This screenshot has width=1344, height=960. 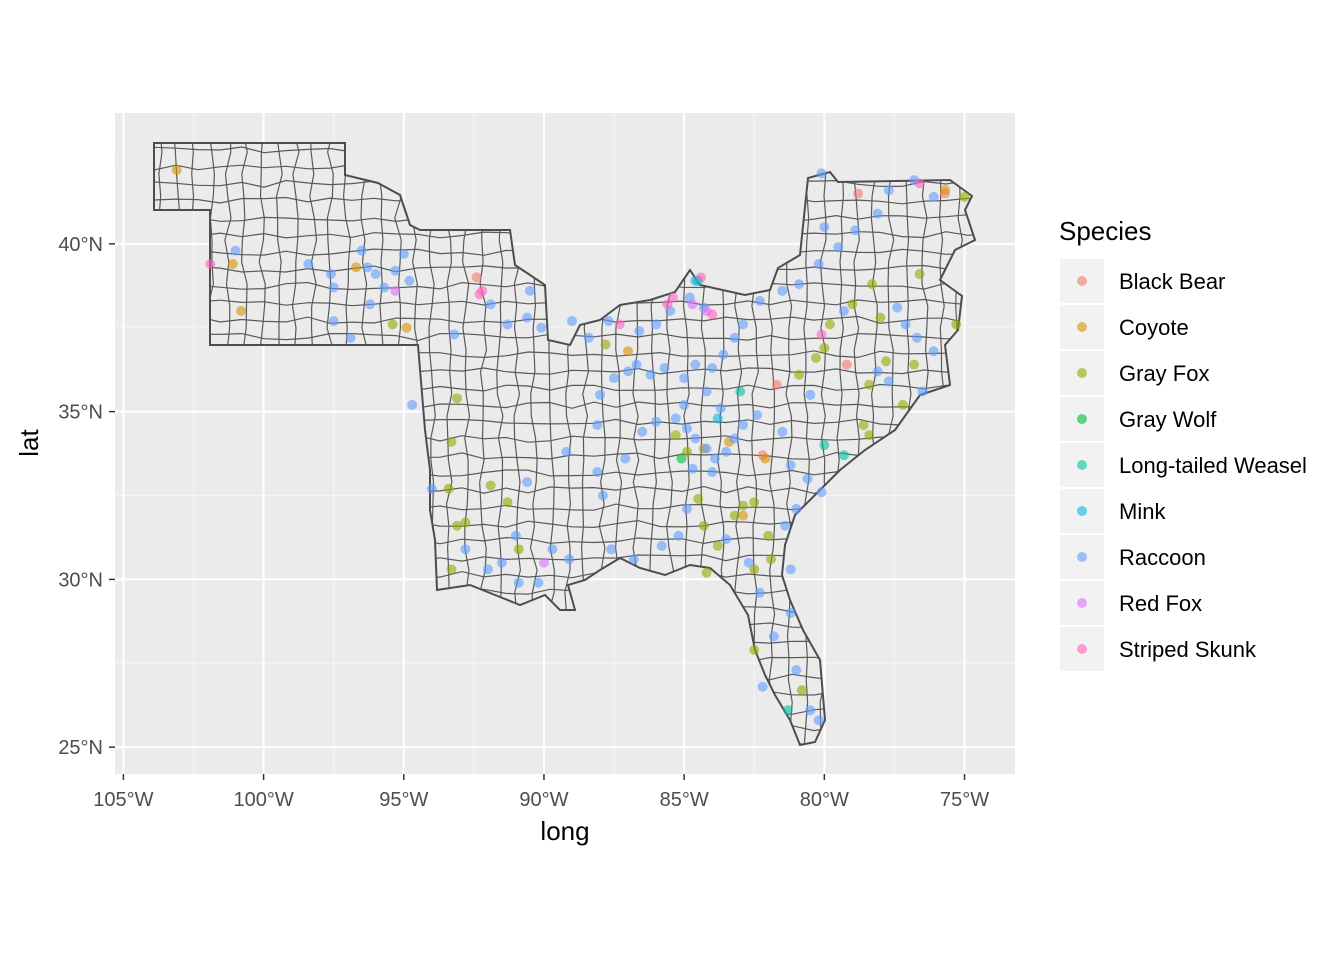 What do you see at coordinates (1172, 281) in the screenshot?
I see `legend-label-black-bear: Black Bear` at bounding box center [1172, 281].